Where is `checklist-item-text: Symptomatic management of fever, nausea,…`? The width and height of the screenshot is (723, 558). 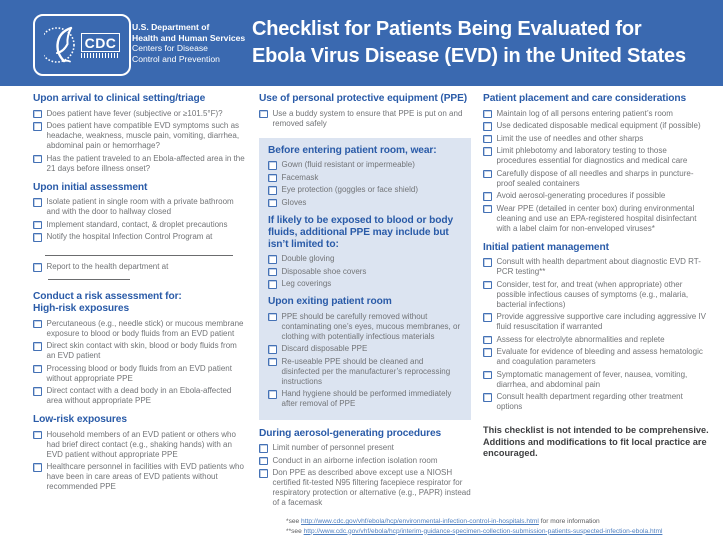 checklist-item-text: Symptomatic management of fever, nausea,… is located at coordinates (592, 379).